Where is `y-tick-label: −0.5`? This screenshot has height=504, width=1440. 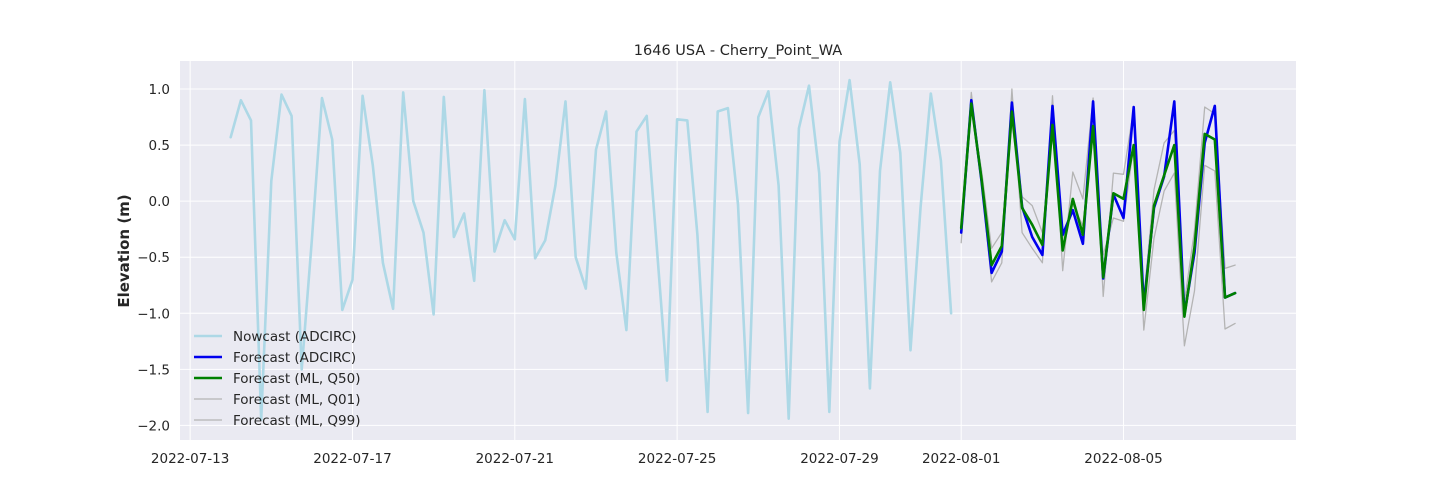 y-tick-label: −0.5 is located at coordinates (153, 258).